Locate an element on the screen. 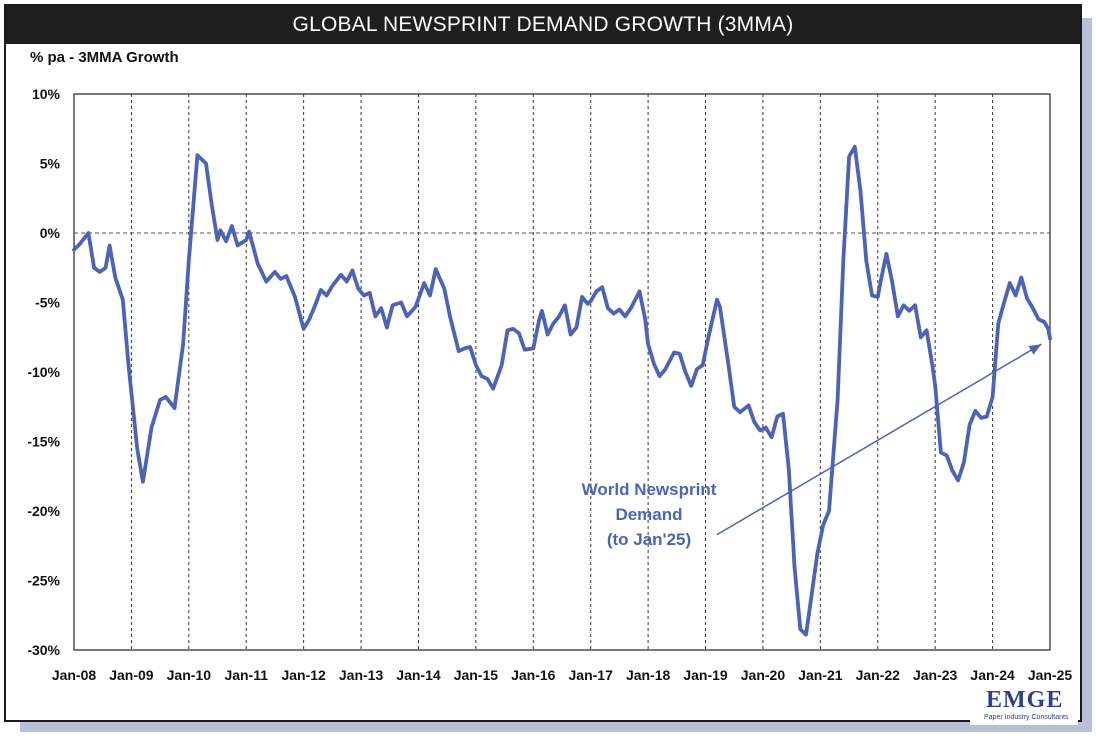 The image size is (1096, 736). logo-tagline: Paper Industry Consultants is located at coordinates (1026, 717).